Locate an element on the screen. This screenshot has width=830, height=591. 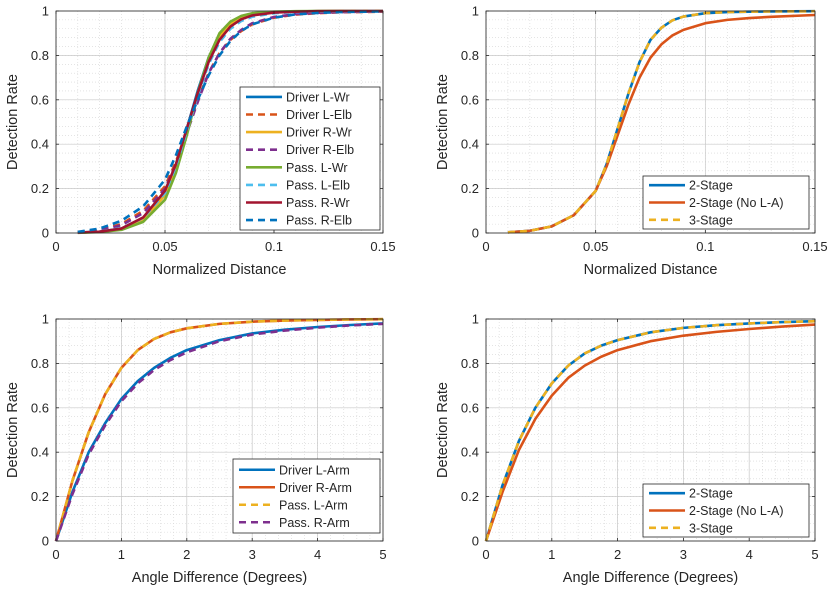
legend-label: Pass. L-Arm is located at coordinates (313, 505).